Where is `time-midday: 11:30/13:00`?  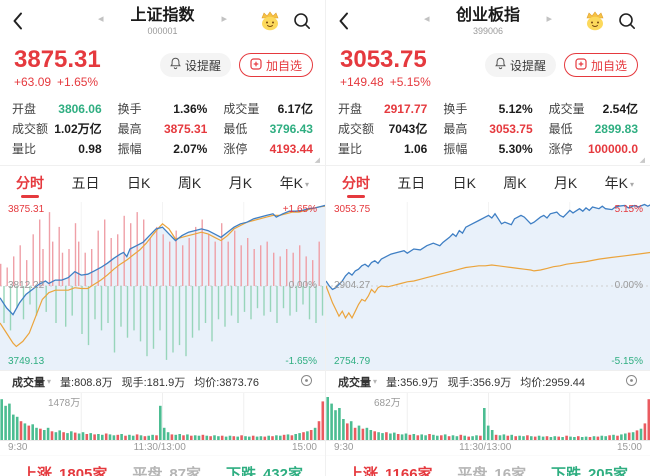
time-midday: 11:30/13:00 is located at coordinates (159, 447).